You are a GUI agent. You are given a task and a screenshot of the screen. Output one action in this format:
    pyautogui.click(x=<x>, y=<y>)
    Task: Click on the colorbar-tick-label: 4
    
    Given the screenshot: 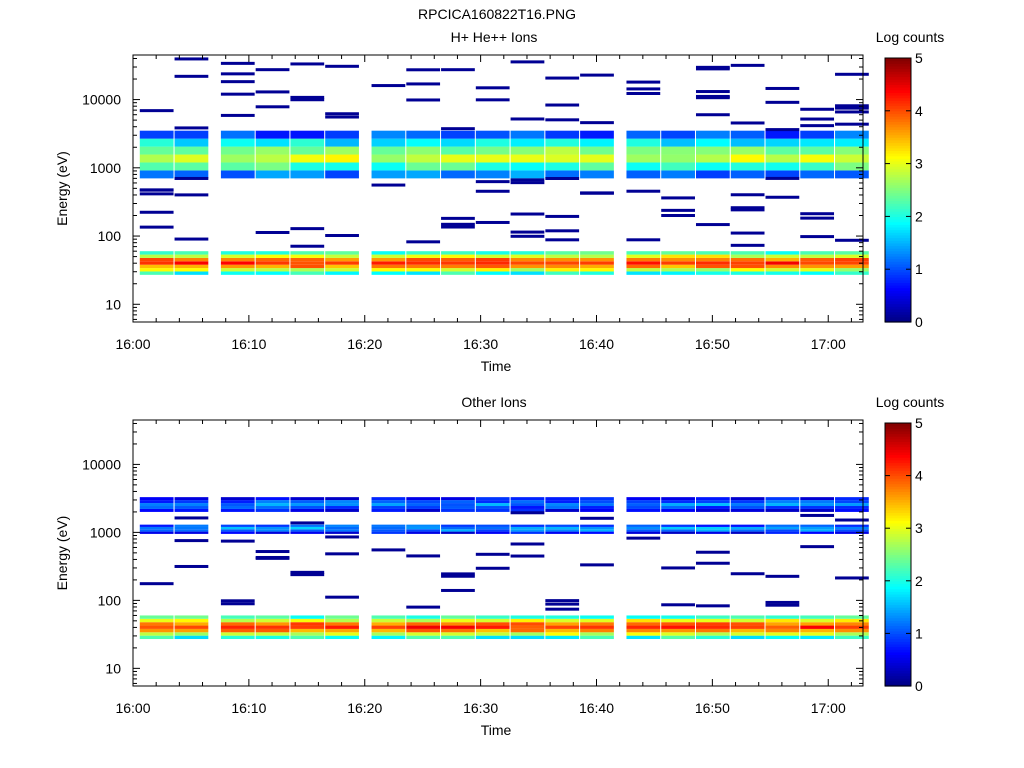 What is the action you would take?
    pyautogui.click(x=919, y=476)
    